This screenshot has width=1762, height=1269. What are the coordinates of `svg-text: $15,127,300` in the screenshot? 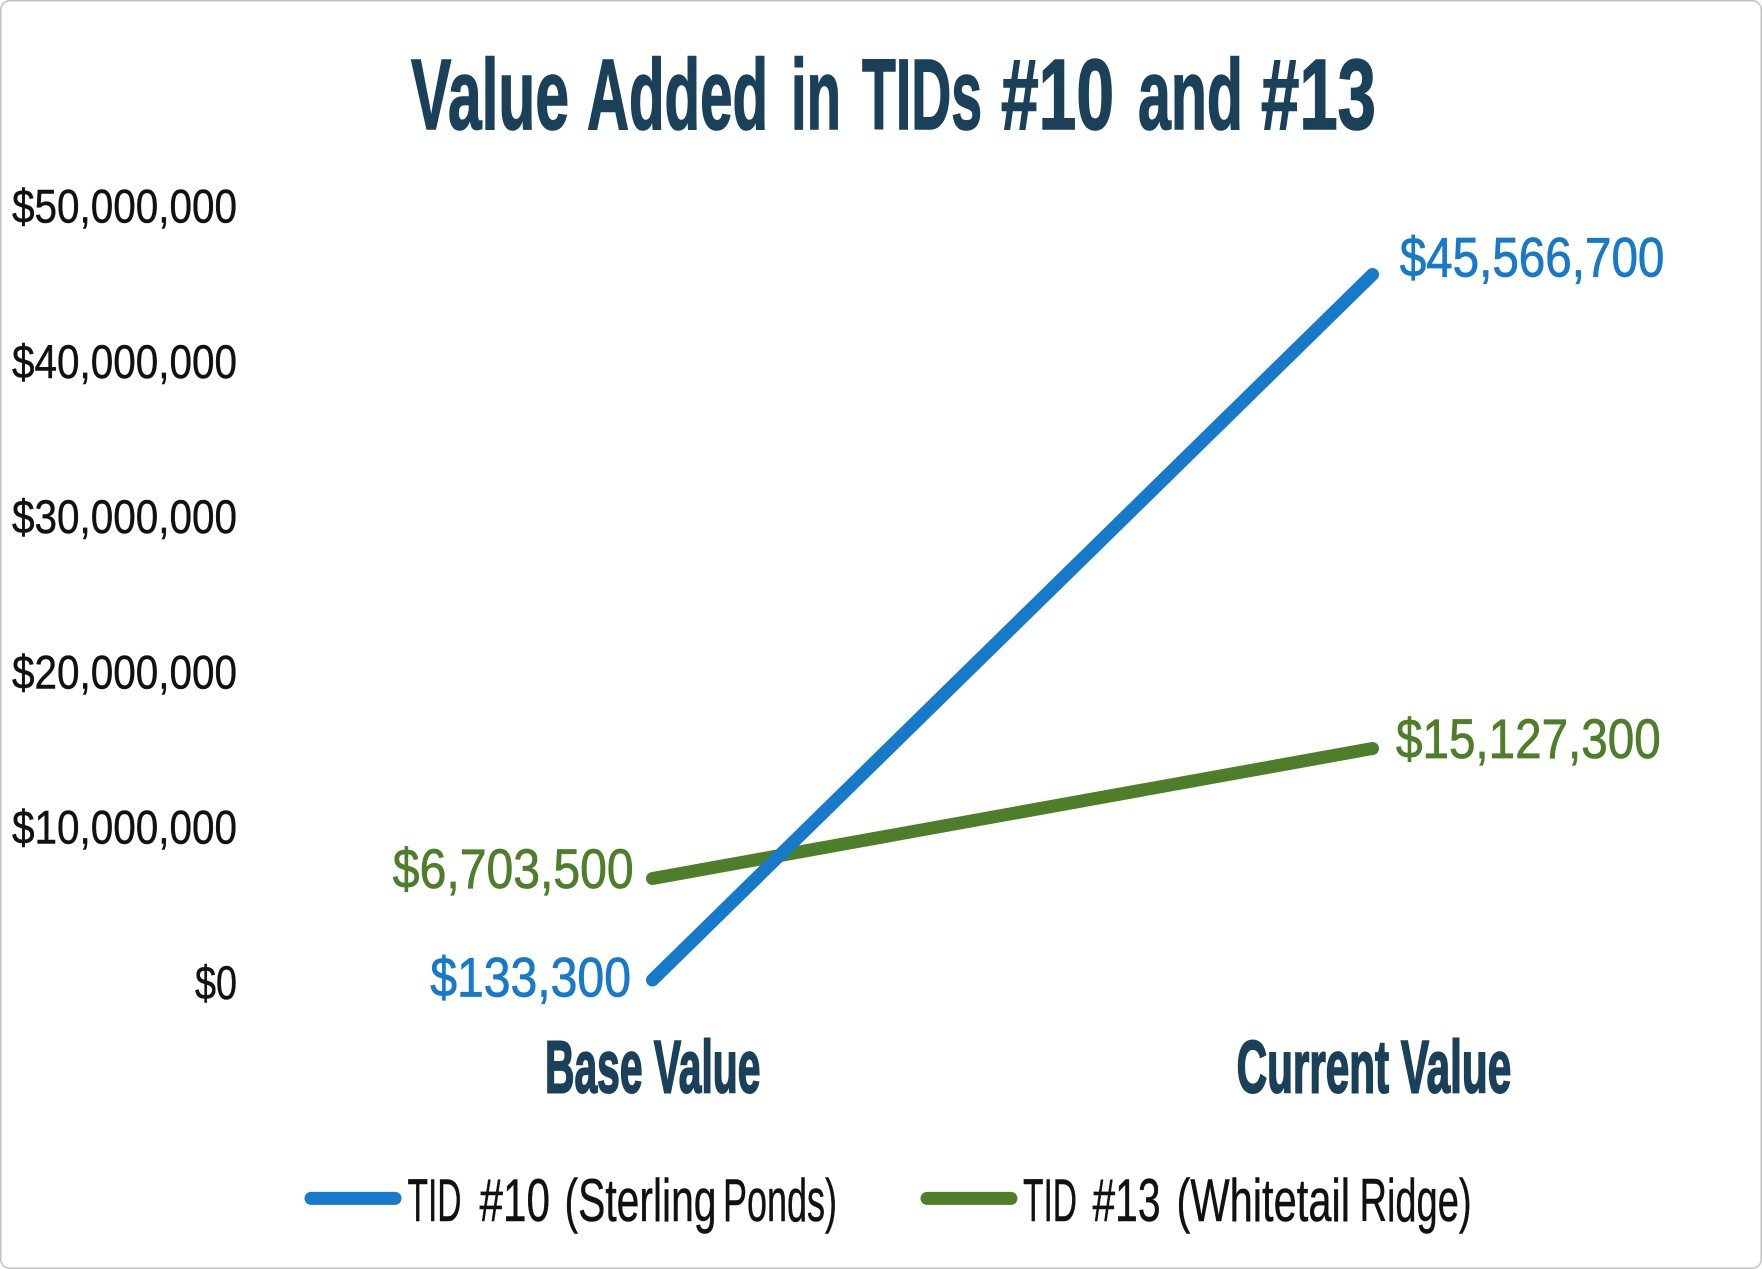 It's located at (1528, 738).